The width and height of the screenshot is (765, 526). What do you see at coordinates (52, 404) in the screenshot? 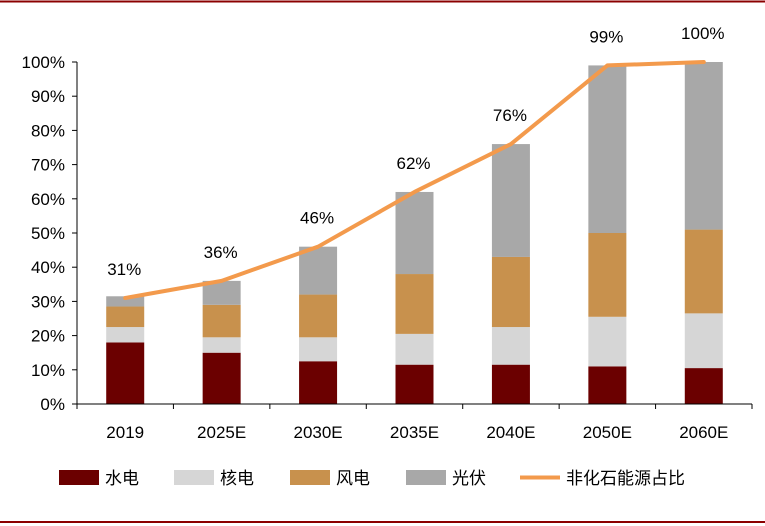
I see `y-tick-label: 0%` at bounding box center [52, 404].